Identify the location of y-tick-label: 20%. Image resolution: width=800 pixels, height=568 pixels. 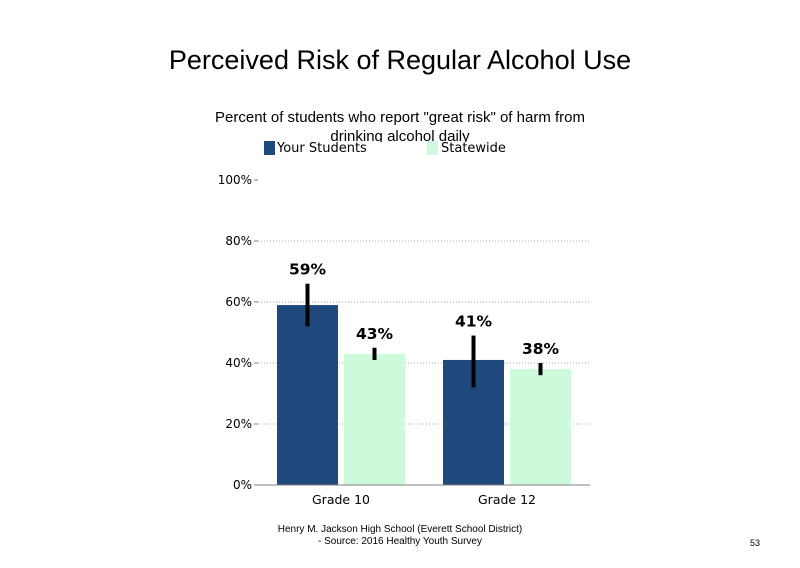
(238, 424).